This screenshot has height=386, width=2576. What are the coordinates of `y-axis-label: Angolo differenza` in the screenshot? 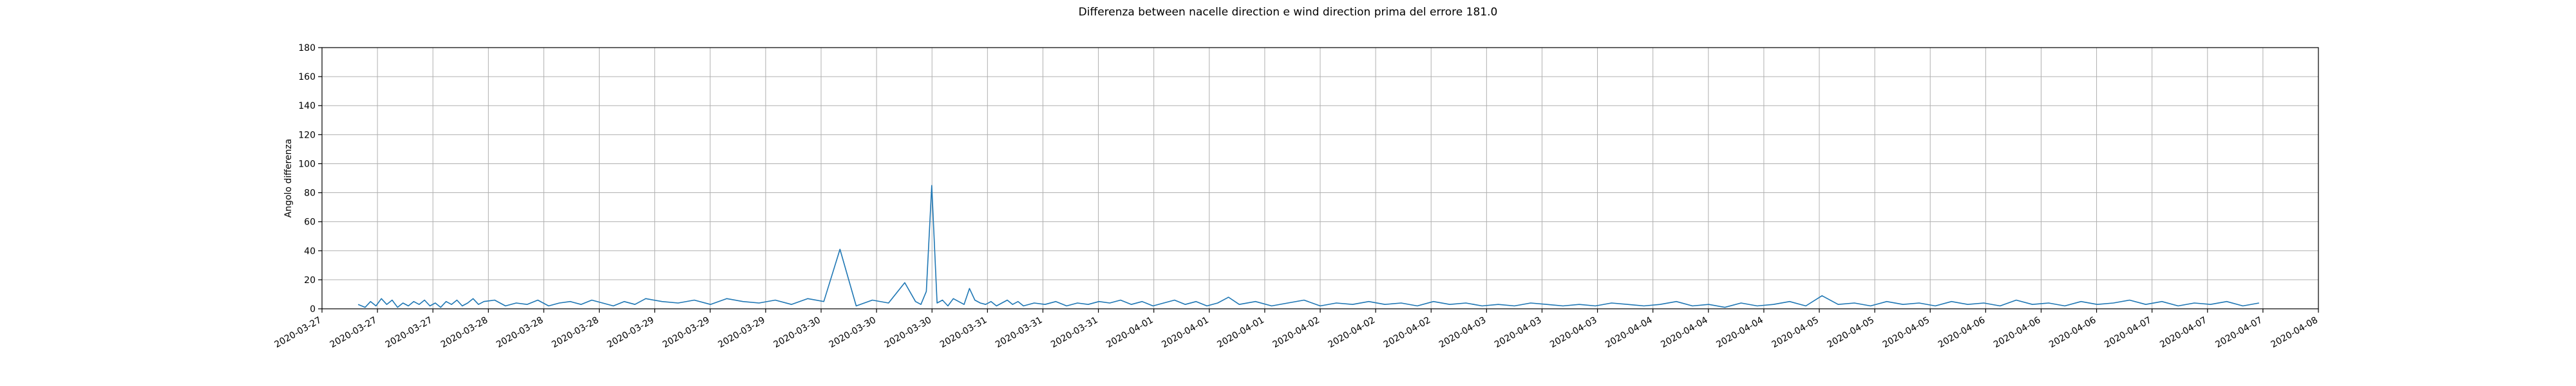 It's located at (288, 178).